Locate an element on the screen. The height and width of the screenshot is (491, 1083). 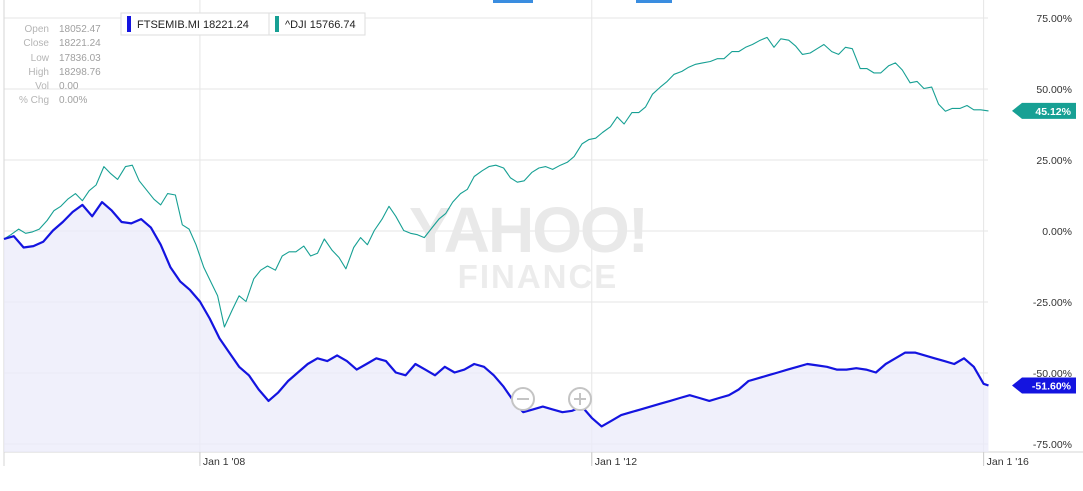
x-tick-label: Jan 1 '08 is located at coordinates (224, 462).